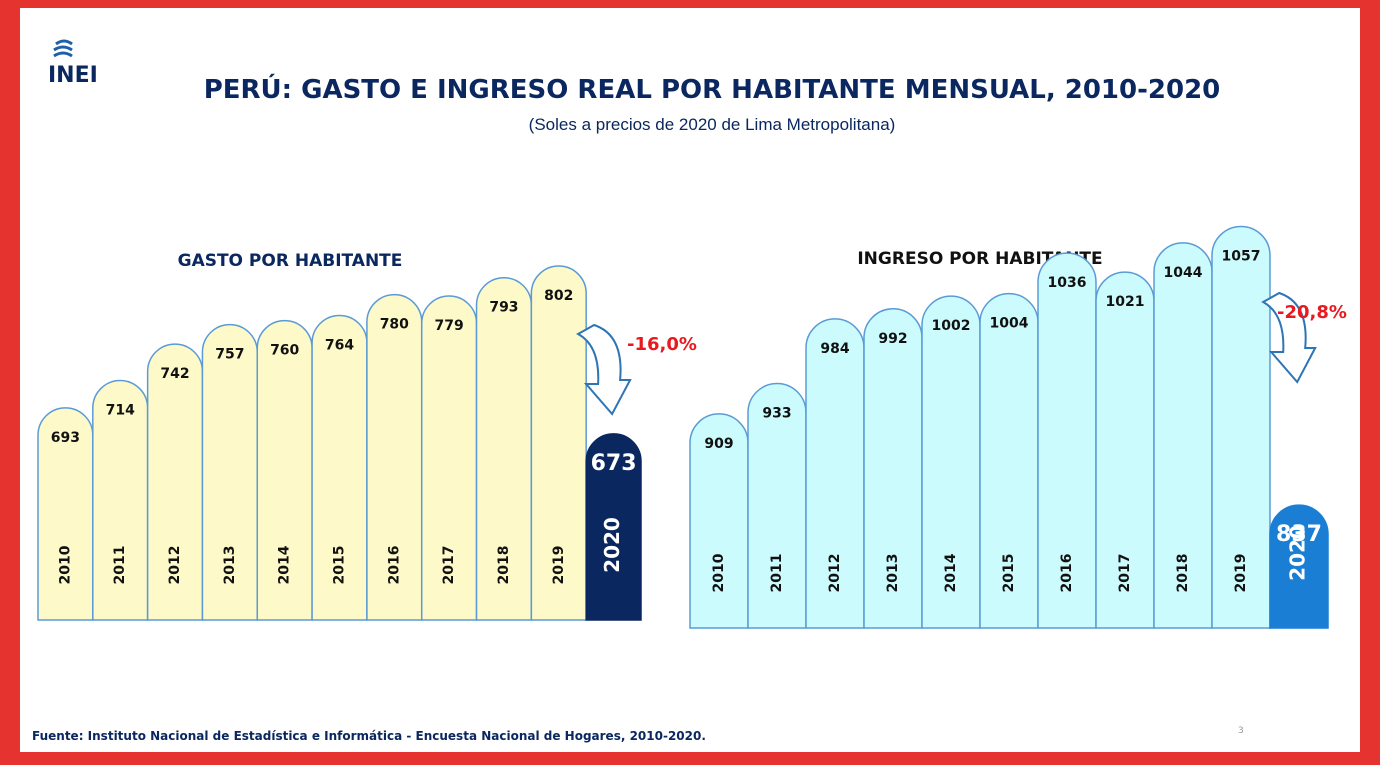  I want to click on value-label: 757, so click(229, 355).